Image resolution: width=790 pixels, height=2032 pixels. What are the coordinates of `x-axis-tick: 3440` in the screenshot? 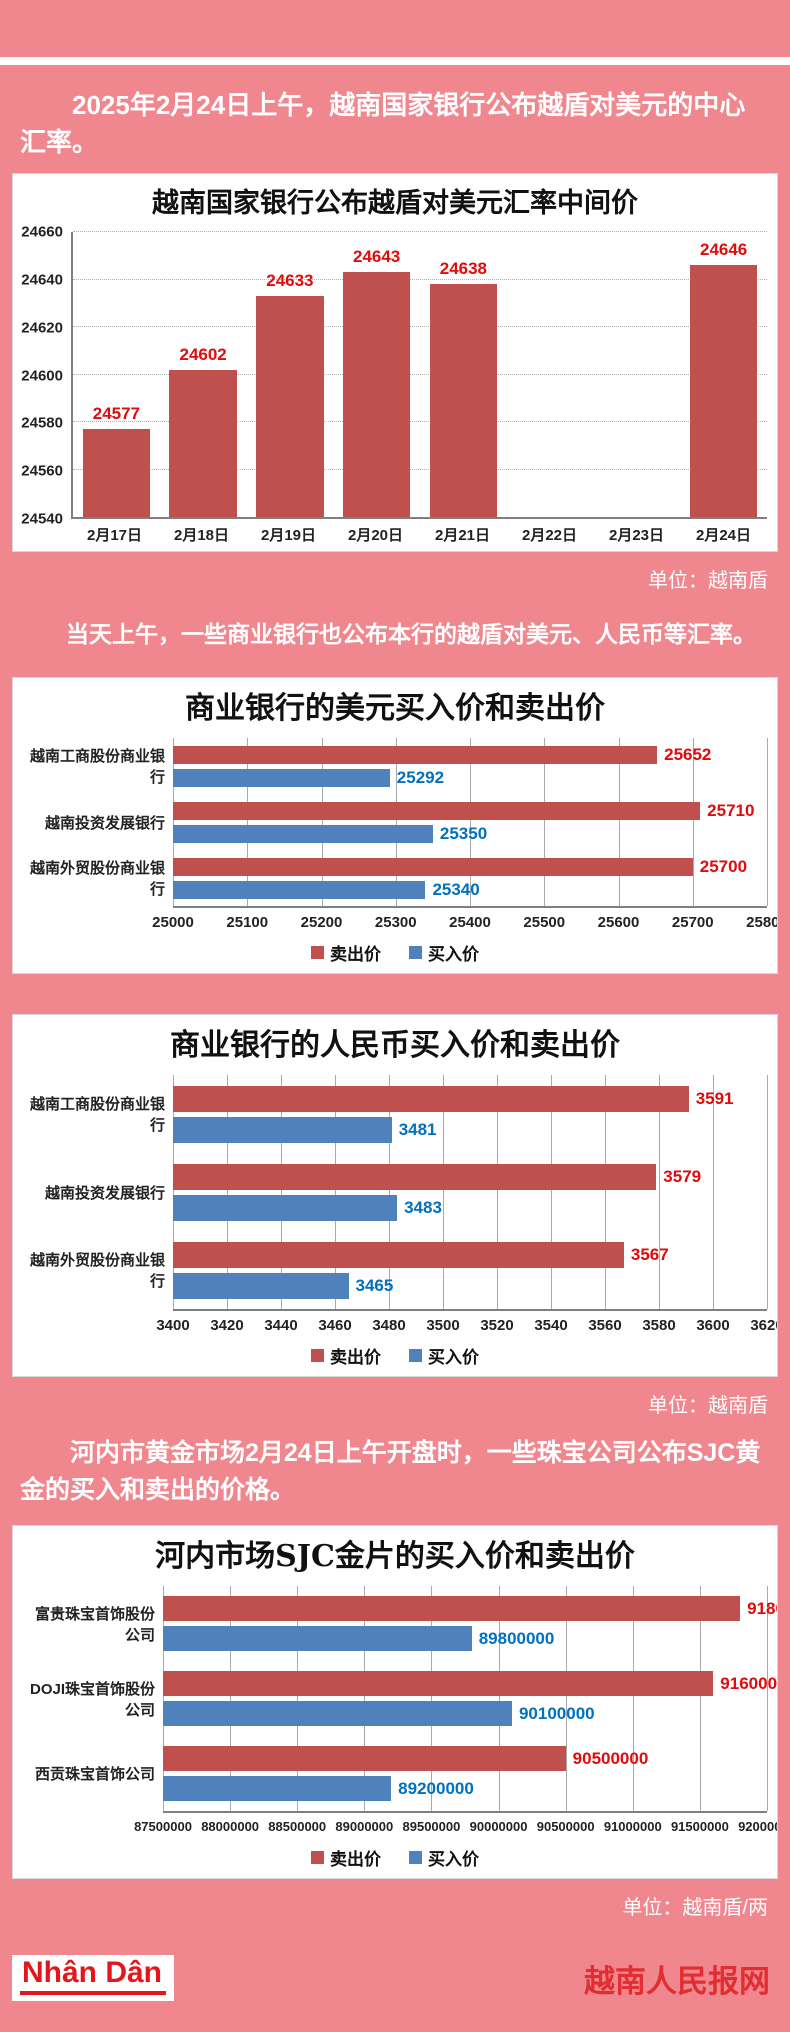 It's located at (281, 1325).